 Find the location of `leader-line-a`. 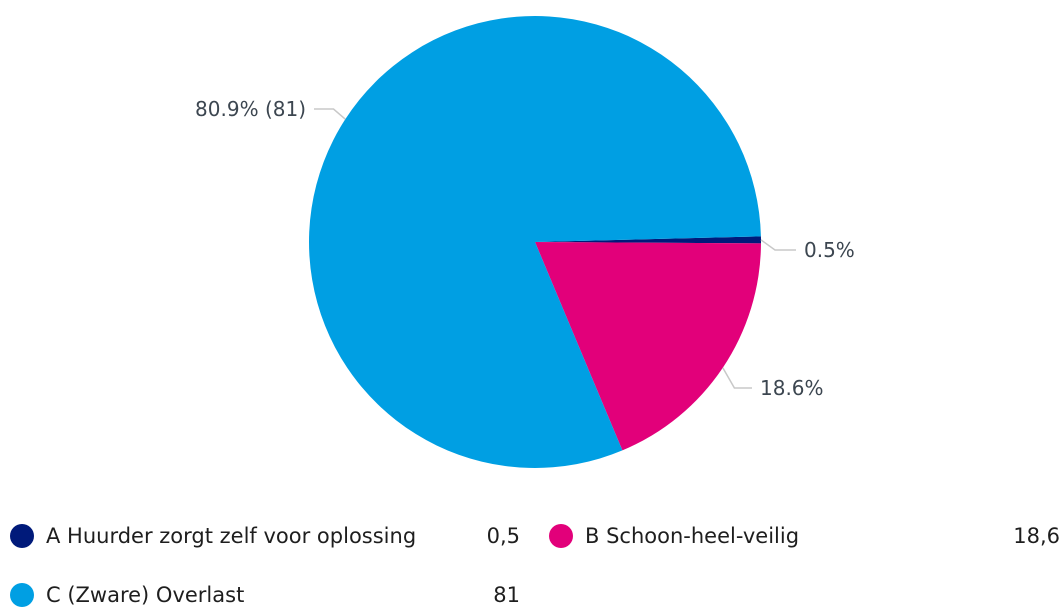

leader-line-a is located at coordinates (778, 245).